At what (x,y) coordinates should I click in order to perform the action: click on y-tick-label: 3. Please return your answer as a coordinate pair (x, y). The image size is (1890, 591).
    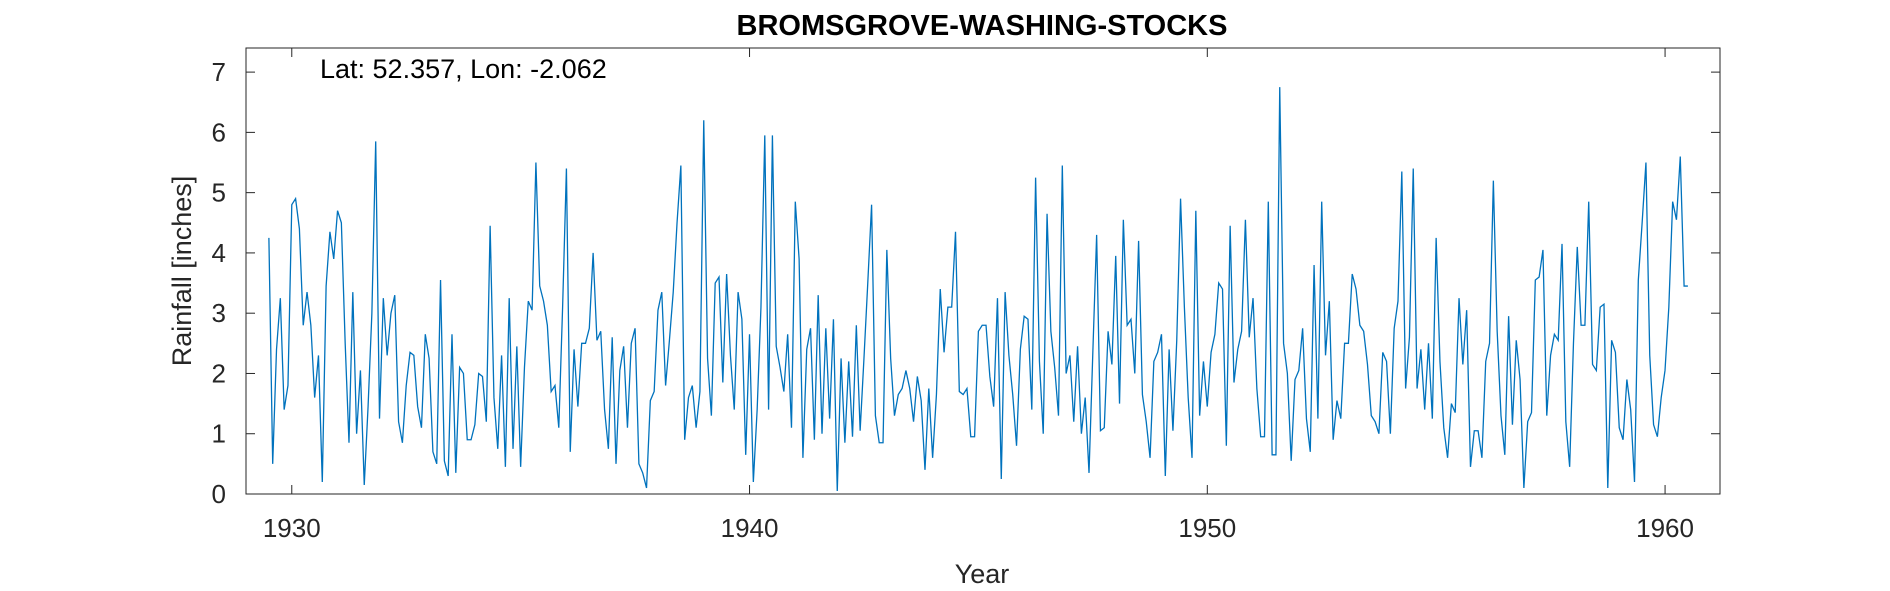
    Looking at the image, I should click on (219, 313).